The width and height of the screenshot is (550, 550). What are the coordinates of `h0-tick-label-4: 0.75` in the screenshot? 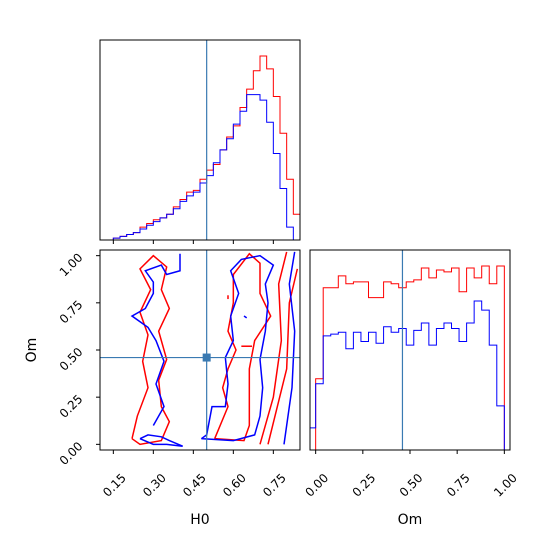 It's located at (274, 485).